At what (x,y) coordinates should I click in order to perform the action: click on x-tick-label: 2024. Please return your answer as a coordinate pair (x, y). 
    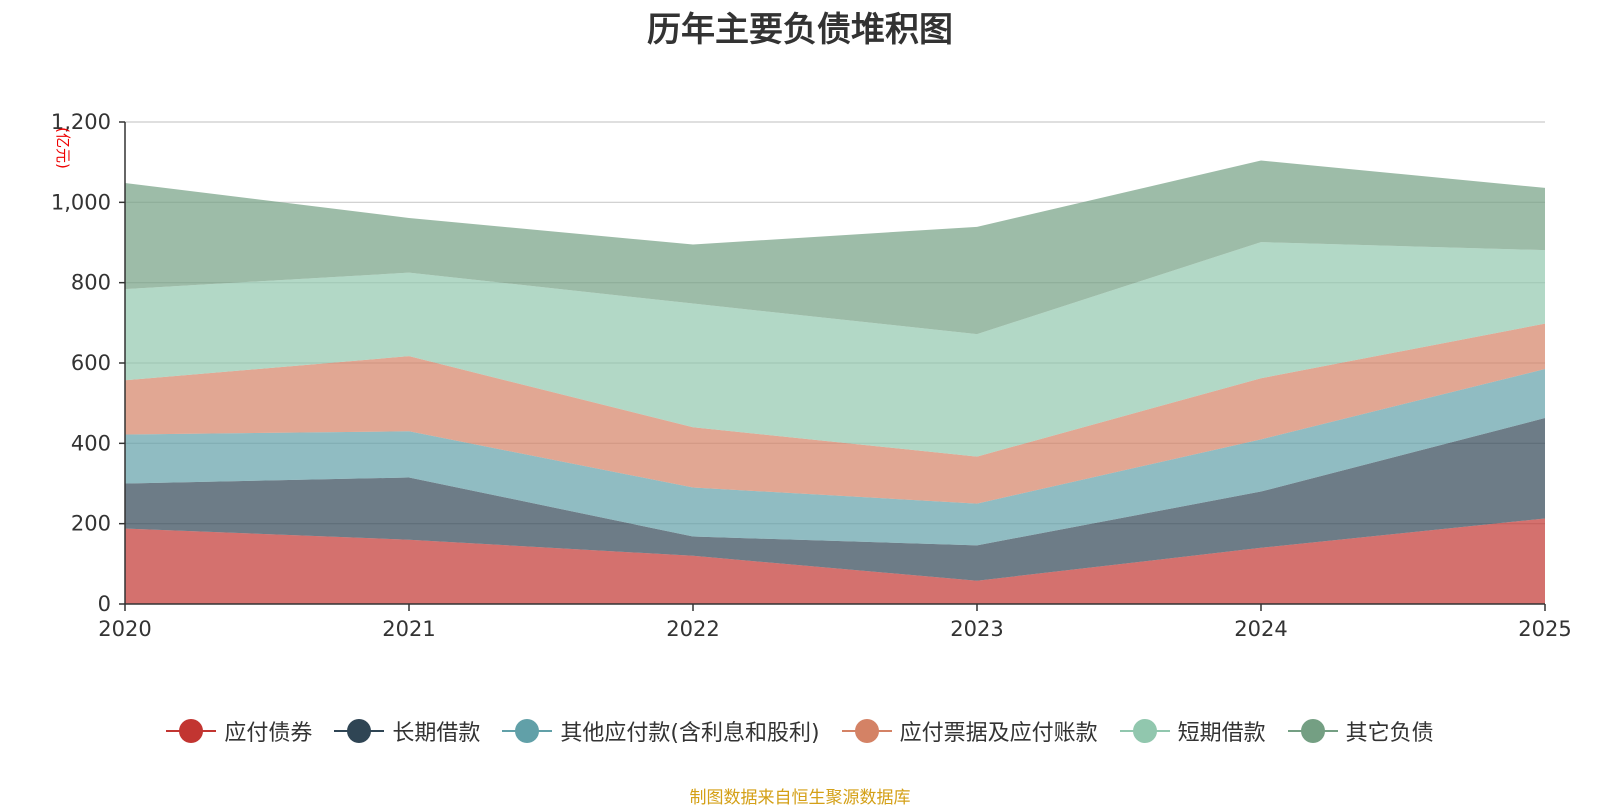
    Looking at the image, I should click on (1260, 629).